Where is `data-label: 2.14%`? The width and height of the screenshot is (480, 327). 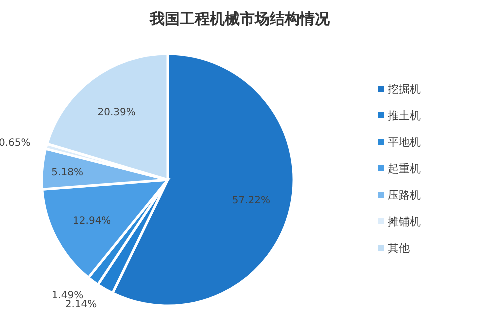 data-label: 2.14% is located at coordinates (81, 305).